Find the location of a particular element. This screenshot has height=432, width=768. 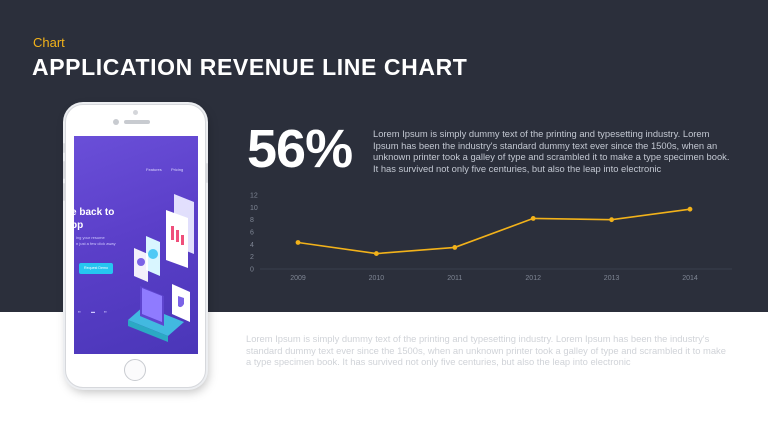

x-tick-label: 2010 is located at coordinates (377, 278).